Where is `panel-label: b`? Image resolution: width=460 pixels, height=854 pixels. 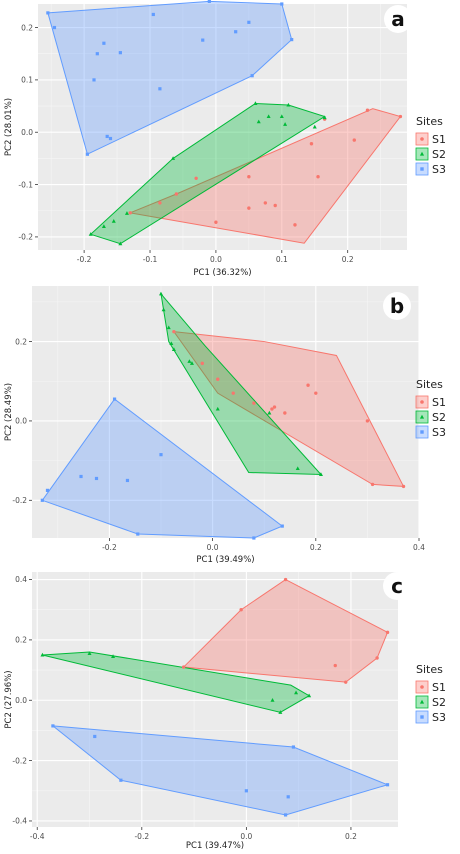
panel-label: b is located at coordinates (397, 306).